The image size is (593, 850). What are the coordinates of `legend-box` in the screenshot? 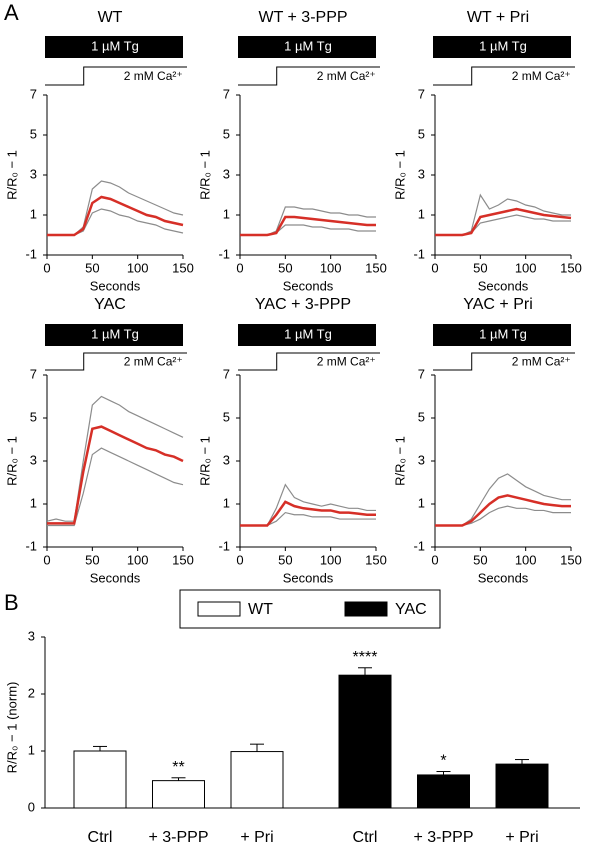 It's located at (310, 609).